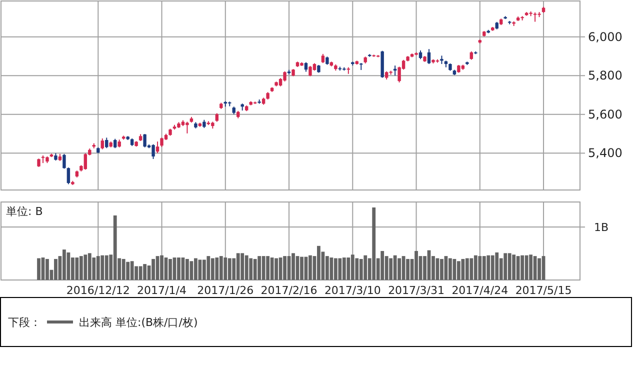 This screenshot has height=370, width=633. I want to click on x-tick-label: 2017/5/15, so click(543, 290).